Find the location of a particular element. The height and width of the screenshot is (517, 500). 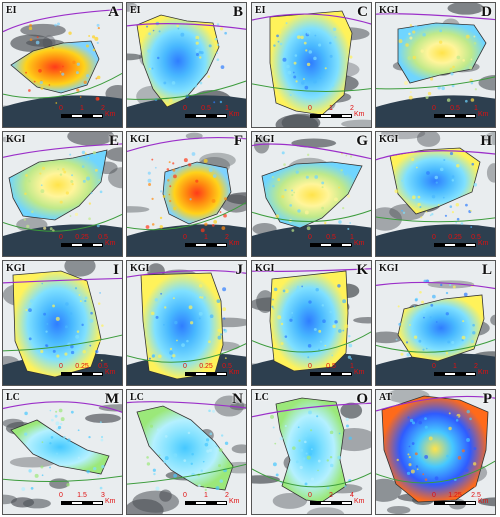

catchment-boundary is located at coordinates (311, 270).